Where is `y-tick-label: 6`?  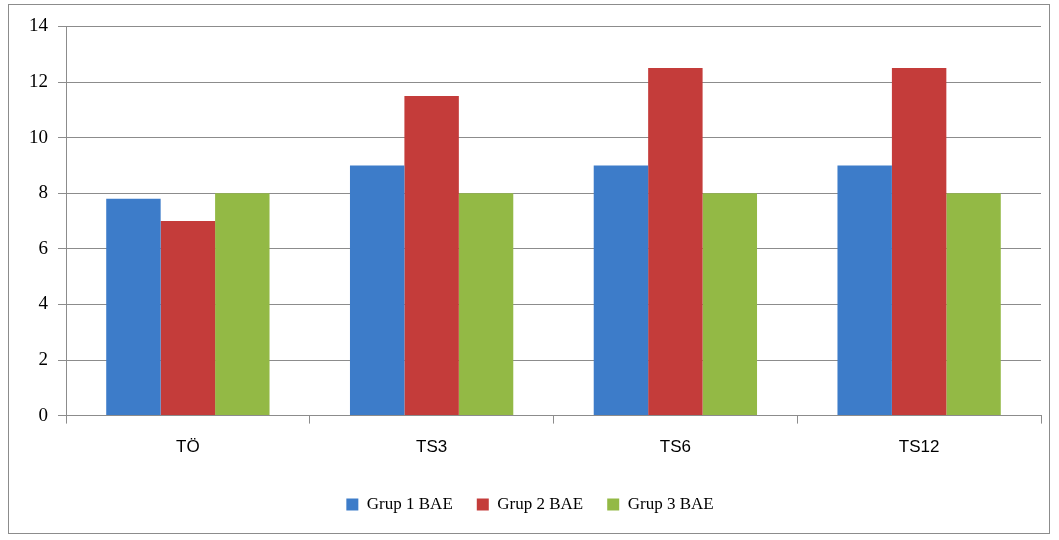 y-tick-label: 6 is located at coordinates (43, 247).